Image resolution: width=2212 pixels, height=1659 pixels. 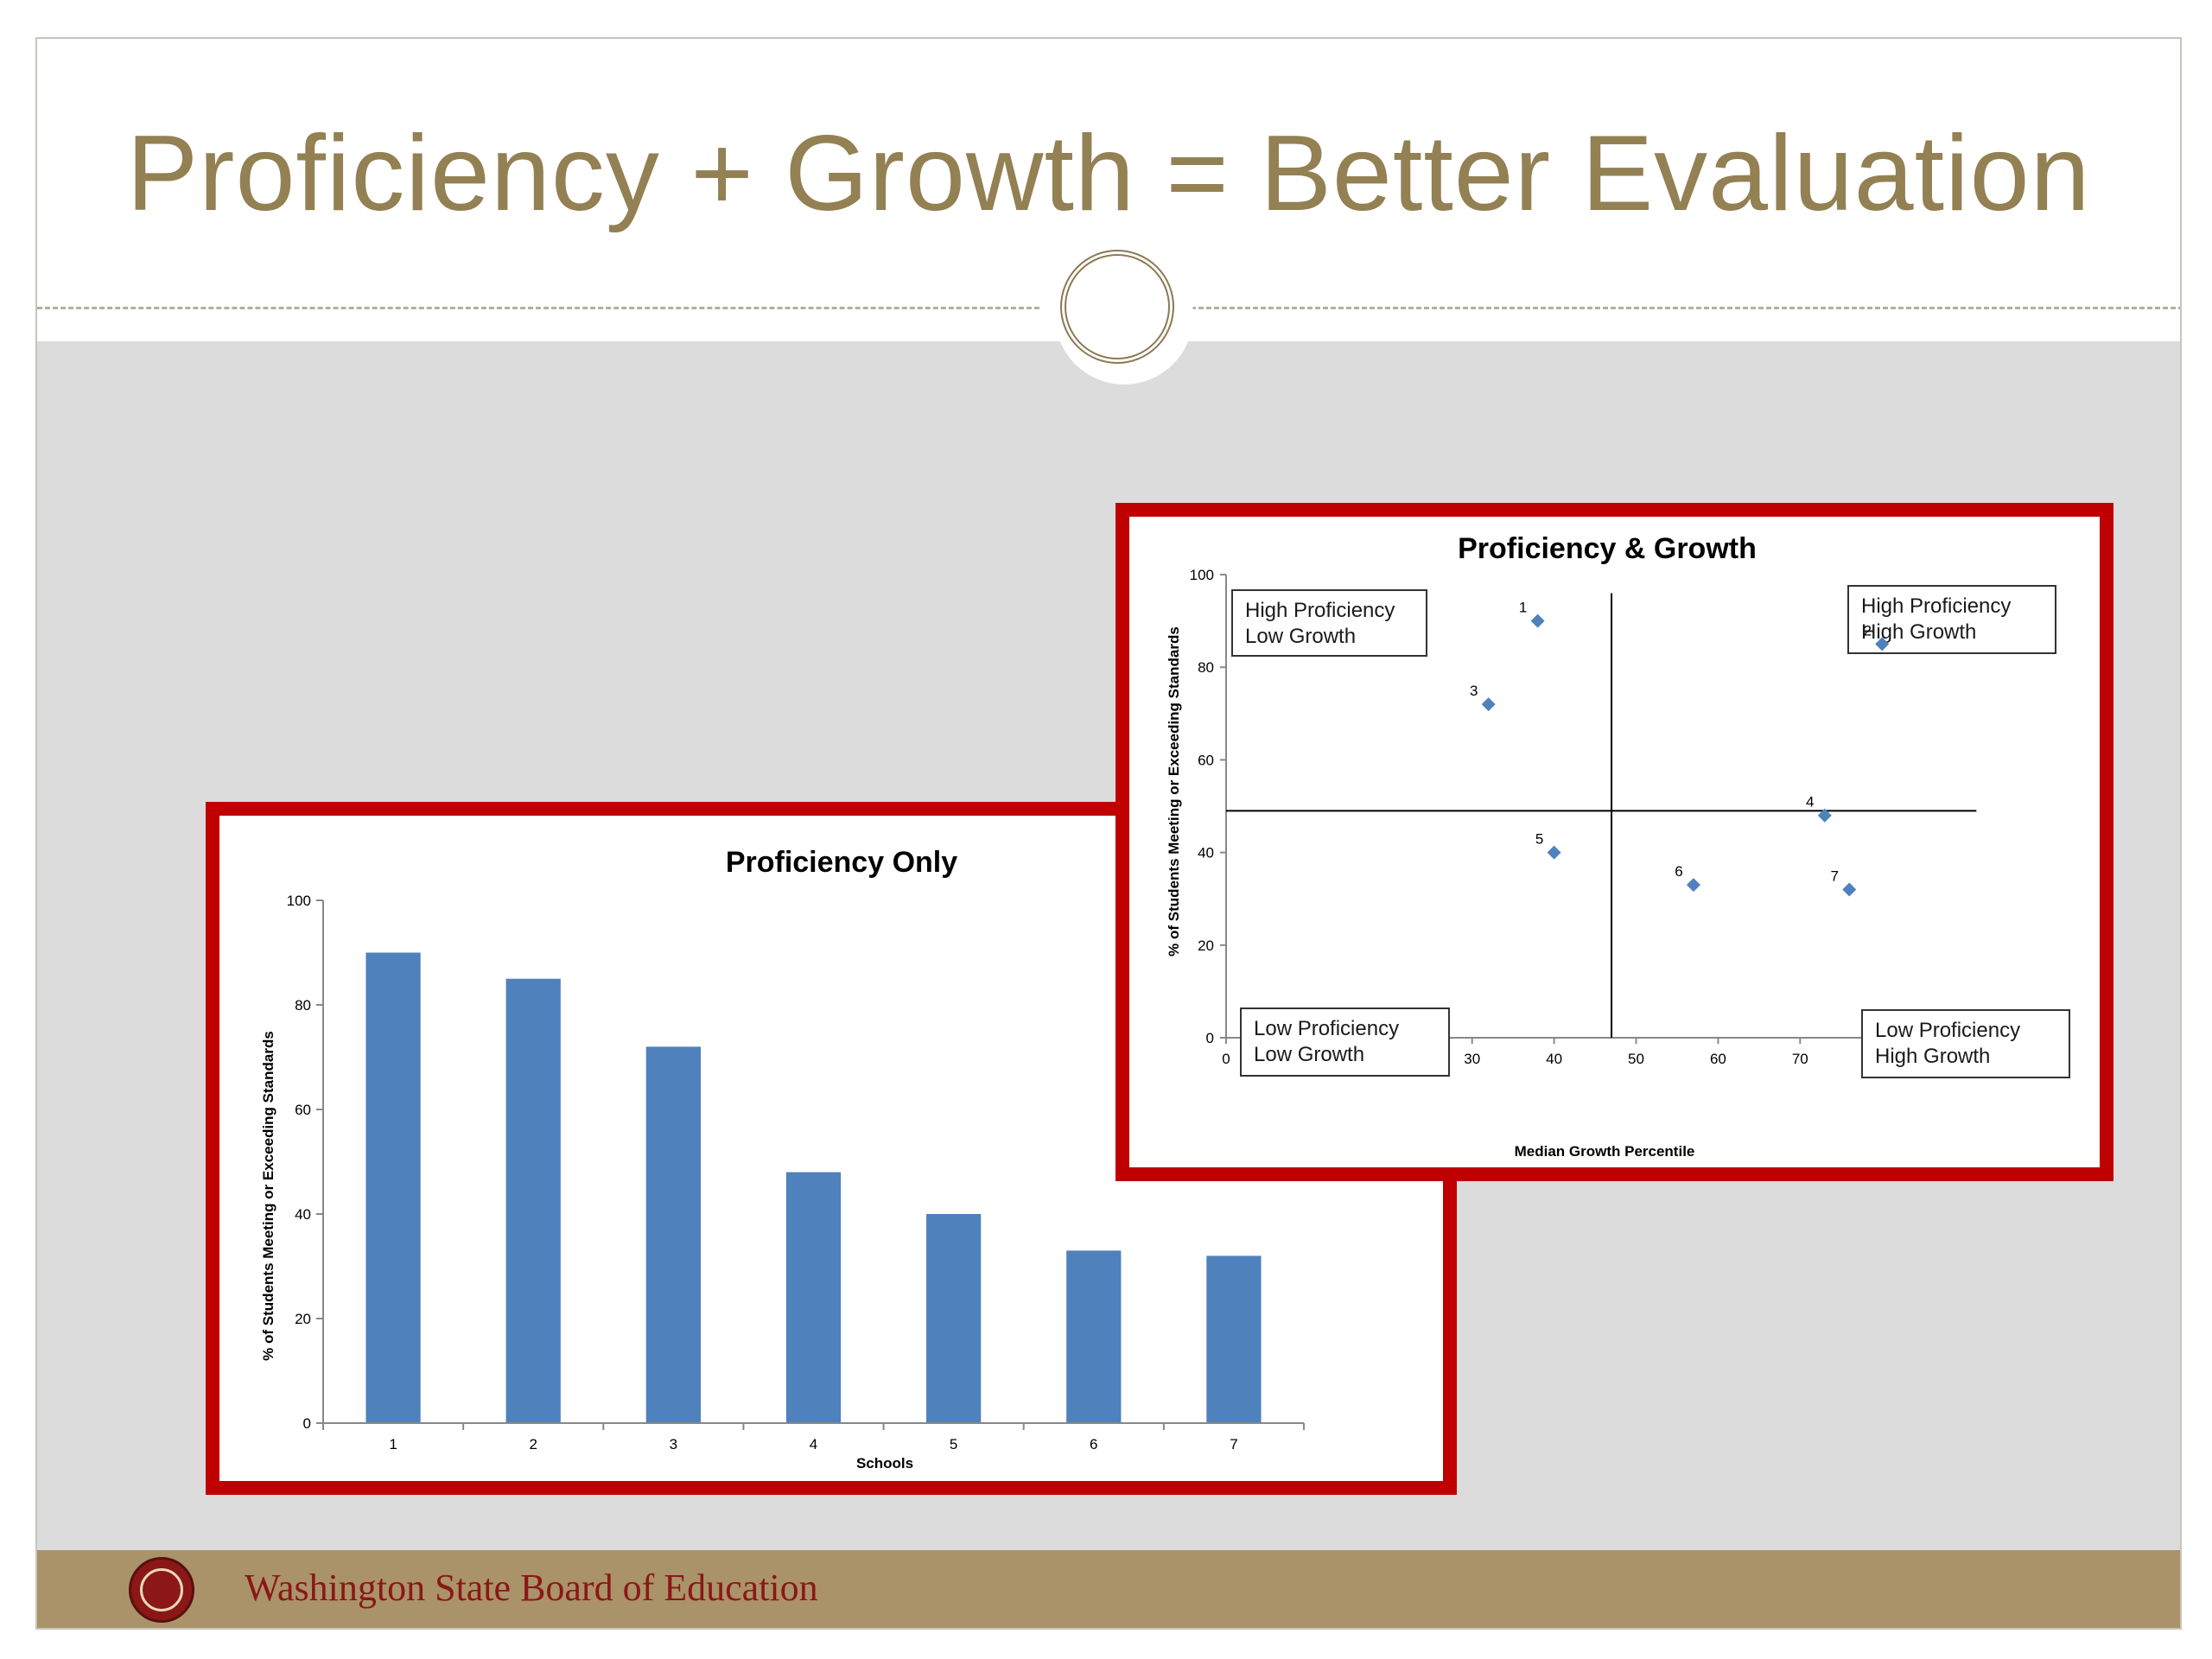 What do you see at coordinates (1685, 308) in the screenshot?
I see `header-divider-right` at bounding box center [1685, 308].